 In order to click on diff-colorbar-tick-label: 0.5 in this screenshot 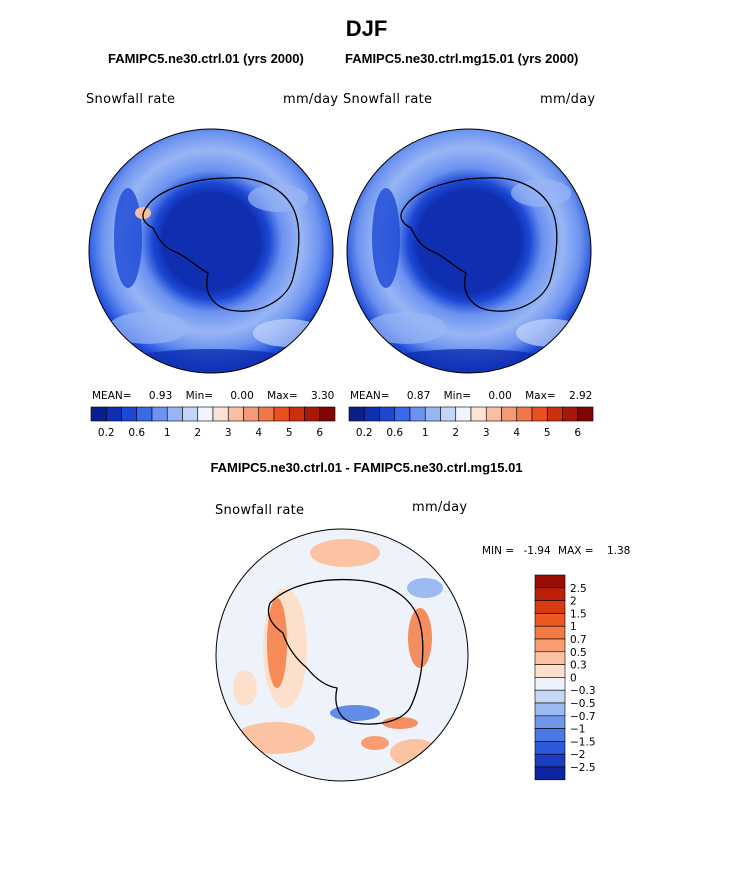, I will do `click(578, 653)`.